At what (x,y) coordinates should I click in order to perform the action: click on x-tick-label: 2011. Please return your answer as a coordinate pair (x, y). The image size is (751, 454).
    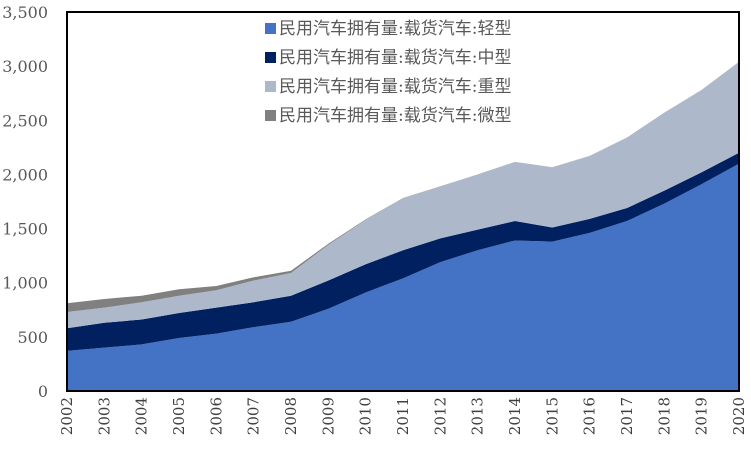
    Looking at the image, I should click on (403, 416).